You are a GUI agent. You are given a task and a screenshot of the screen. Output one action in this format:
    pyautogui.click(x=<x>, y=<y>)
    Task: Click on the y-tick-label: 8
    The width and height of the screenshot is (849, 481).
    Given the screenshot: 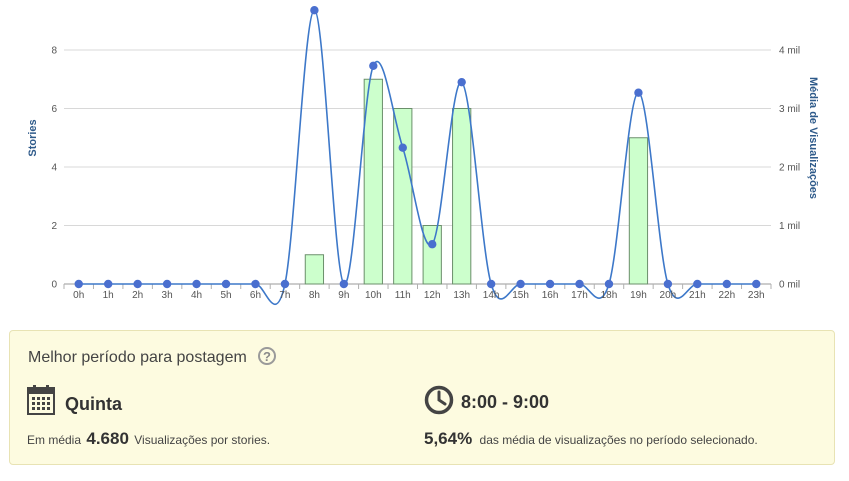 What is the action you would take?
    pyautogui.click(x=54, y=51)
    